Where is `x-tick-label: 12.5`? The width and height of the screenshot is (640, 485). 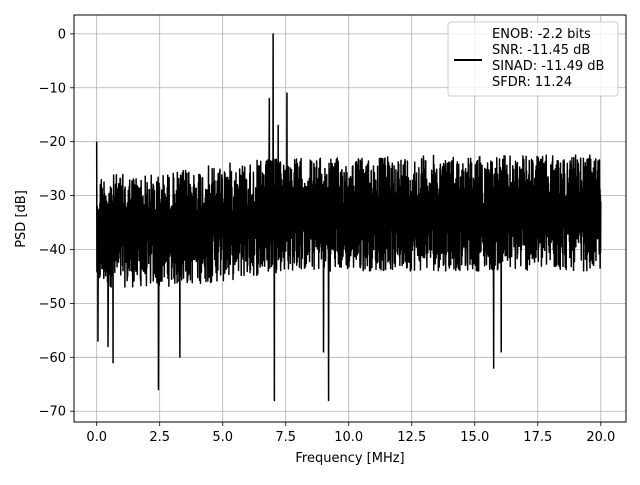
x-tick-label: 12.5 is located at coordinates (411, 437).